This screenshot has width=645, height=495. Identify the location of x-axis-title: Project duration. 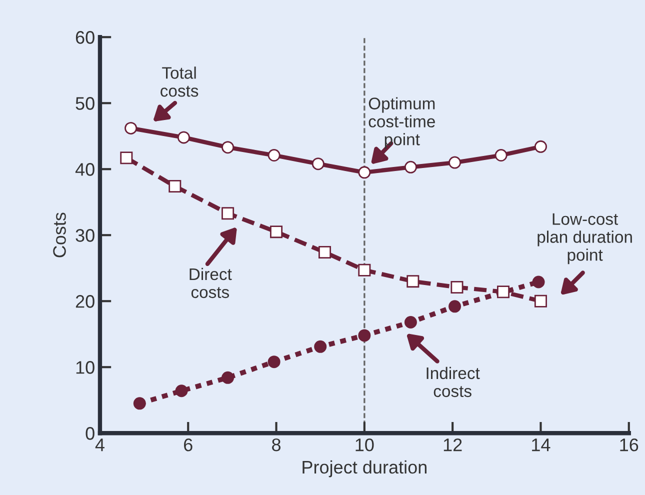
(364, 469).